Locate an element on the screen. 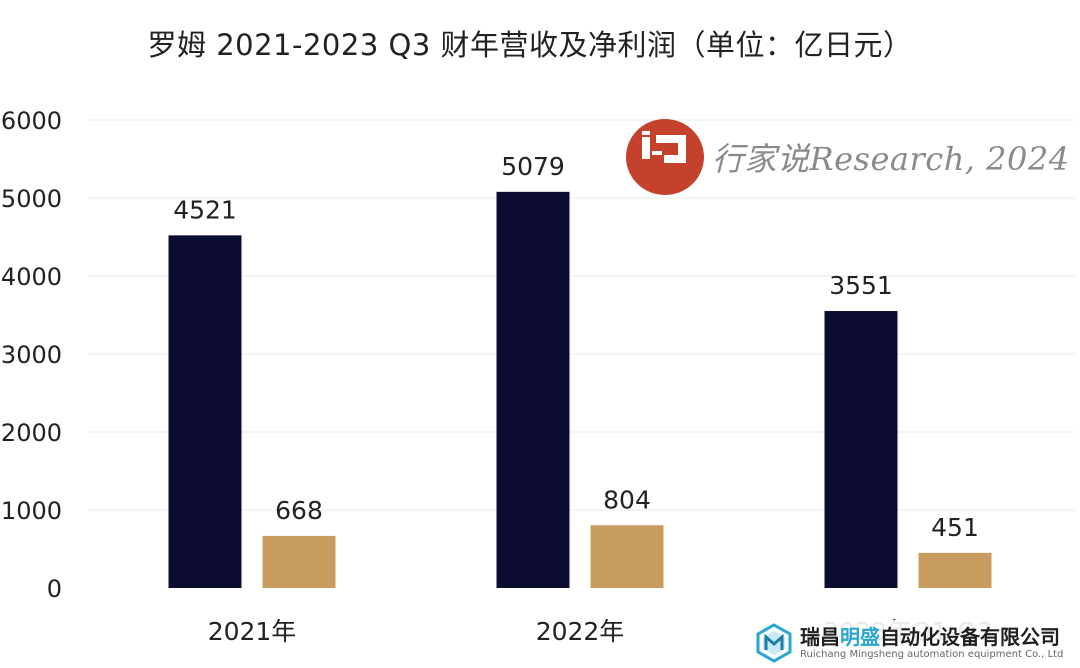  data-label: 451 is located at coordinates (955, 527).